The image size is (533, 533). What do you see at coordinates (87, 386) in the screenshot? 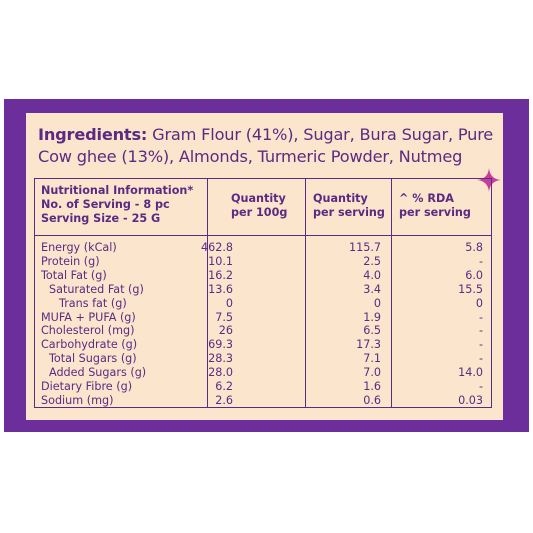
I see `nutrient-label: Dietary Fibre (g)` at bounding box center [87, 386].